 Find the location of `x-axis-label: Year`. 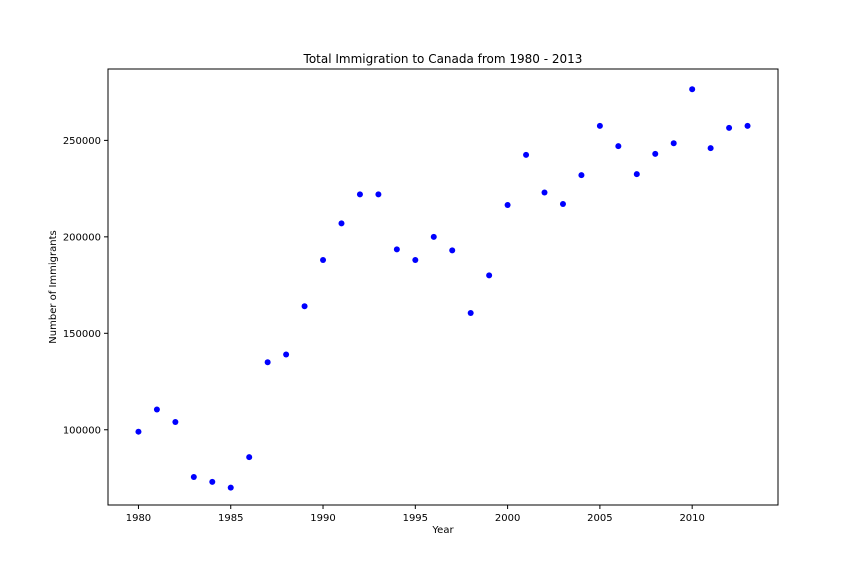

x-axis-label: Year is located at coordinates (442, 530).